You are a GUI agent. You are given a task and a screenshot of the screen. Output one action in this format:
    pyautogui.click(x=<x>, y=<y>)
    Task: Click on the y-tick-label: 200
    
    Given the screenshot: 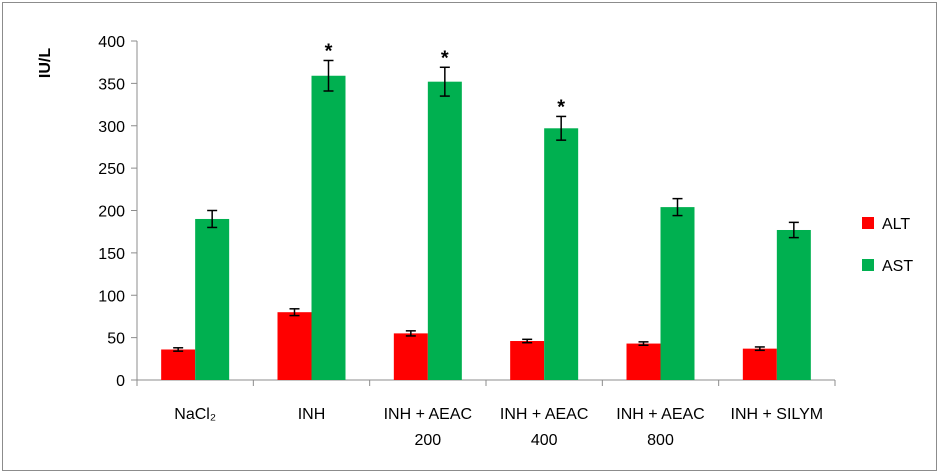 What is the action you would take?
    pyautogui.click(x=111, y=212)
    